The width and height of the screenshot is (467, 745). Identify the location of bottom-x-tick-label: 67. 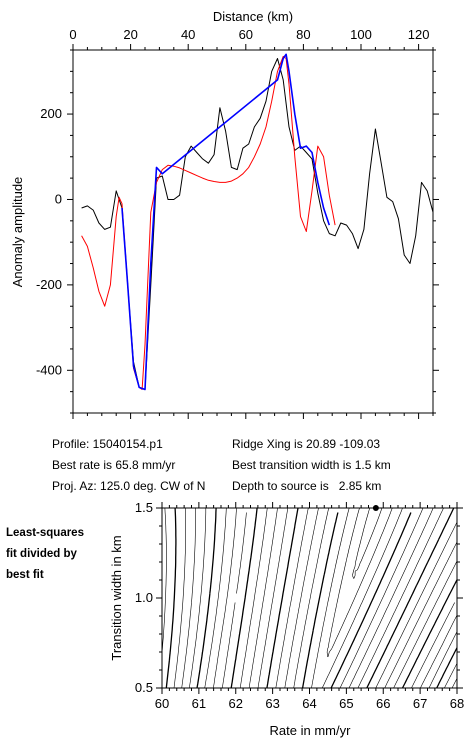
(420, 703).